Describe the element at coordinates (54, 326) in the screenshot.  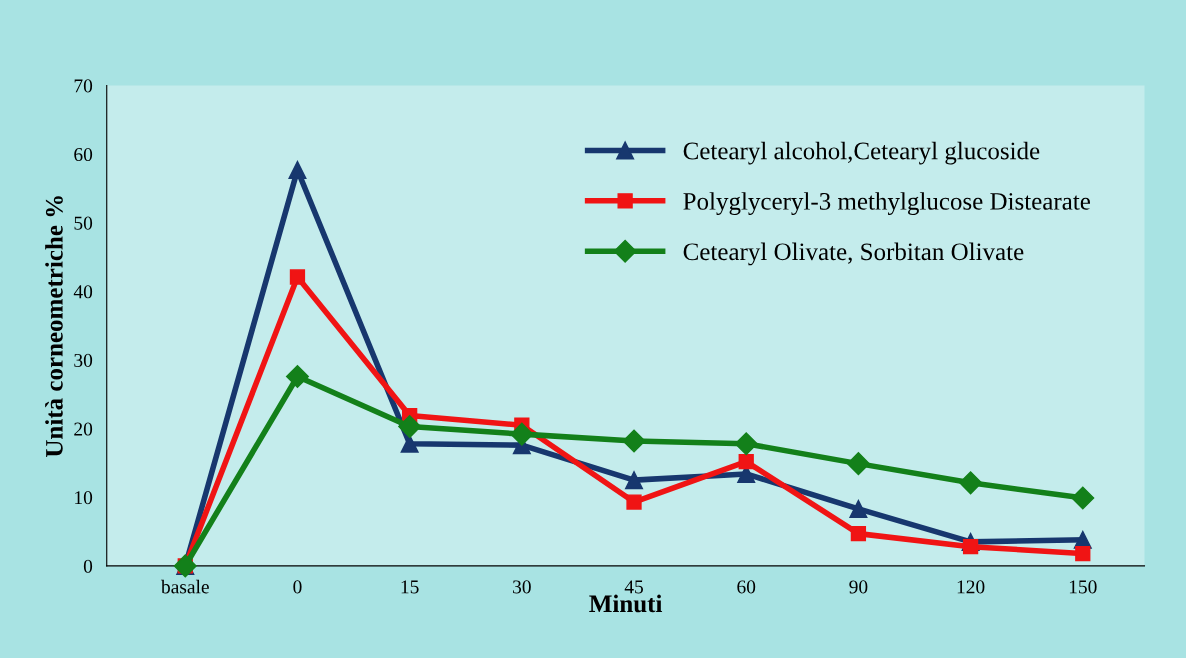
I see `y-axis-title: Unità corneometriche %` at that location.